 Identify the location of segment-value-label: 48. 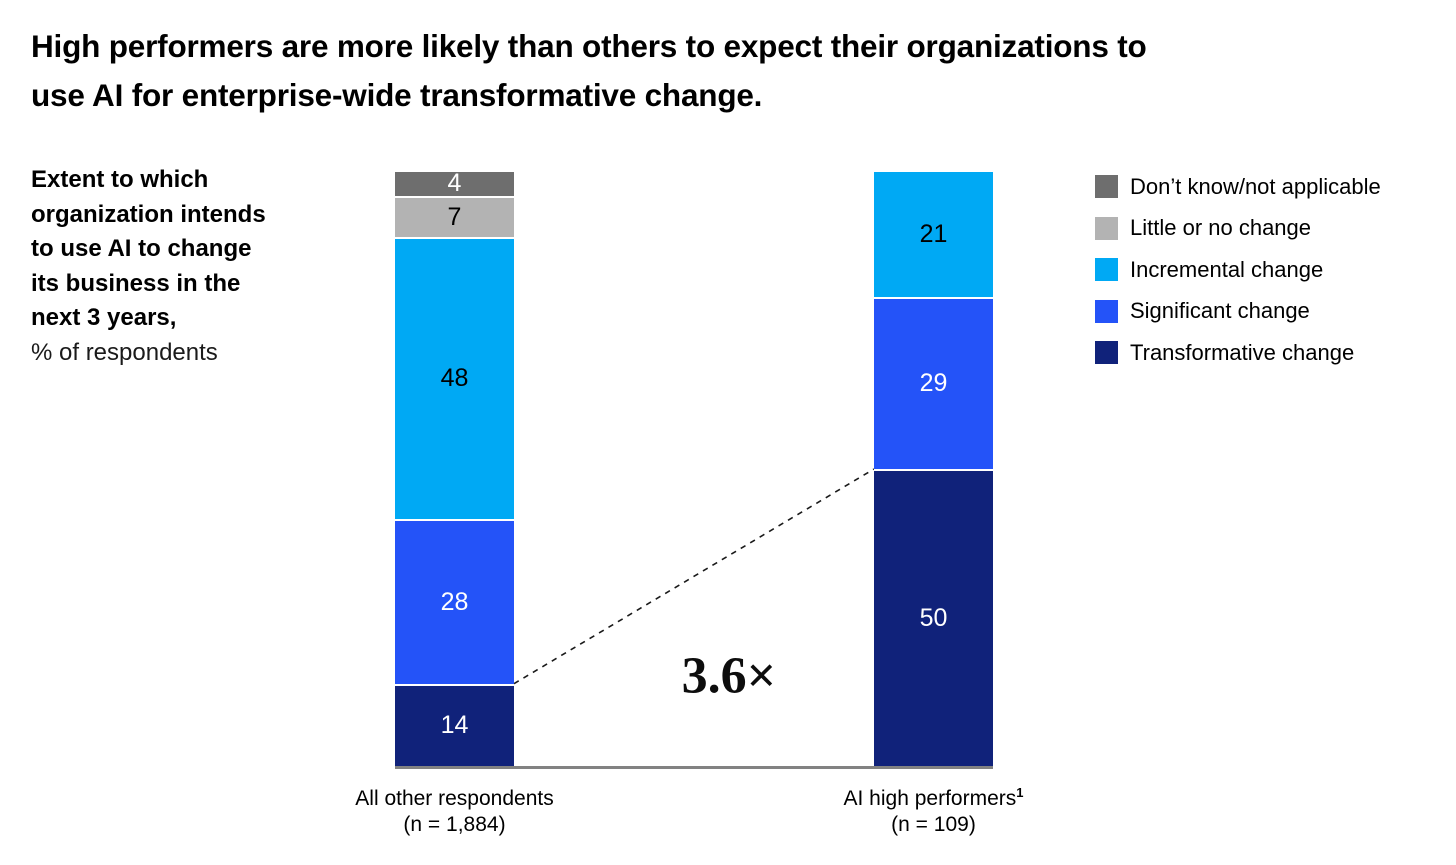
(454, 378).